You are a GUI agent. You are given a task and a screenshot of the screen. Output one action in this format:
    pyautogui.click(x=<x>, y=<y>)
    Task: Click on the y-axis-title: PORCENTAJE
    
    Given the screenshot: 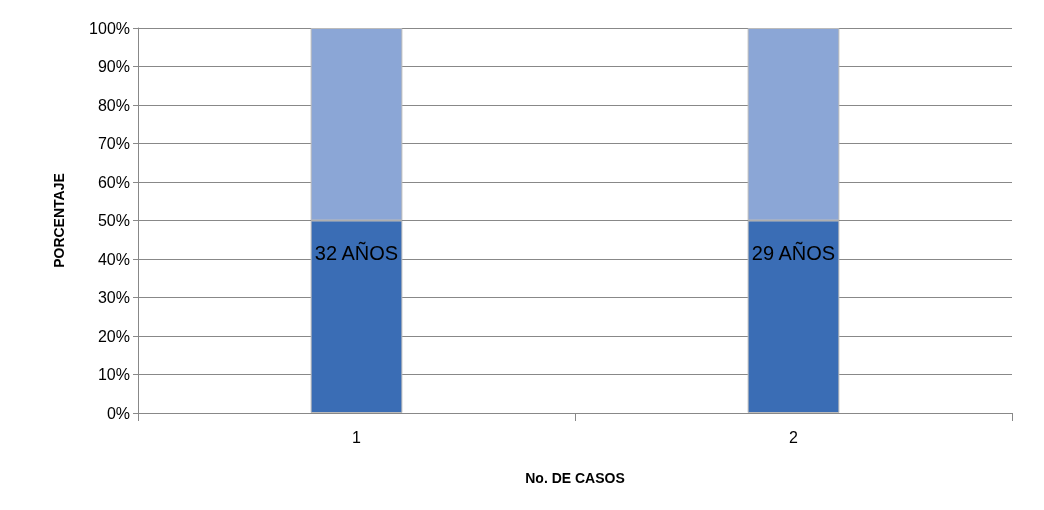 What is the action you would take?
    pyautogui.click(x=59, y=220)
    